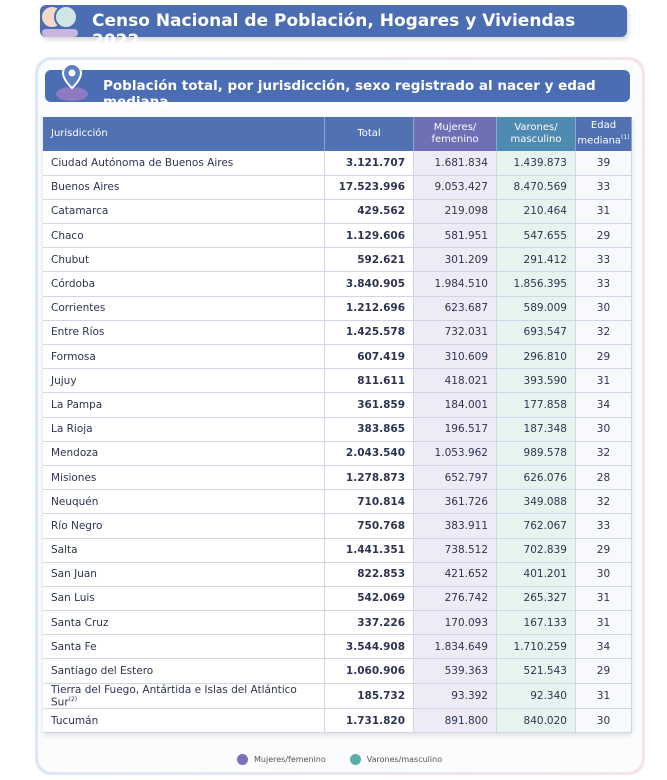 The image size is (667, 780). What do you see at coordinates (536, 574) in the screenshot?
I see `table-cell: 401.201` at bounding box center [536, 574].